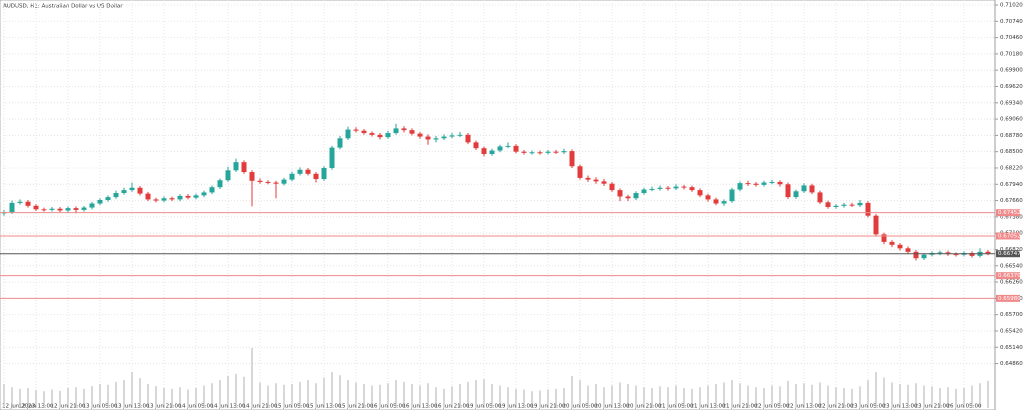 The image size is (1024, 410). I want to click on x-tick-label: 12 Jun 2023, so click(19, 407).